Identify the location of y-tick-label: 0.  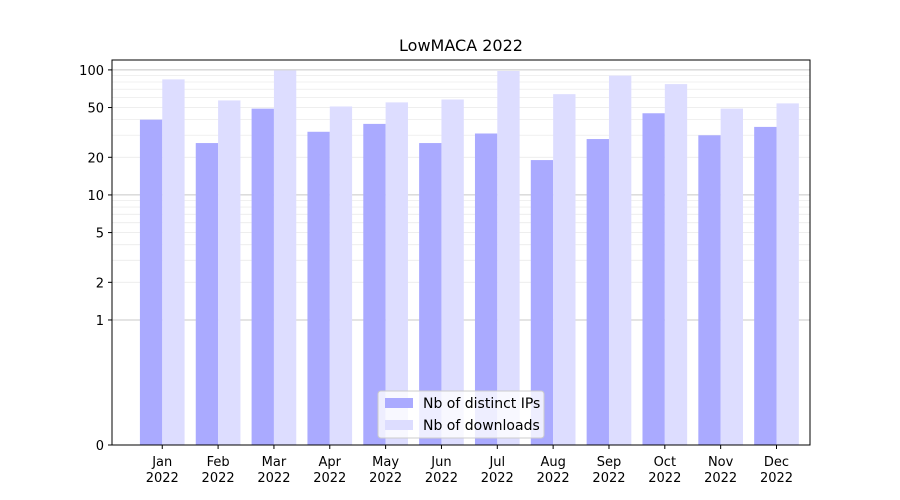
(100, 446).